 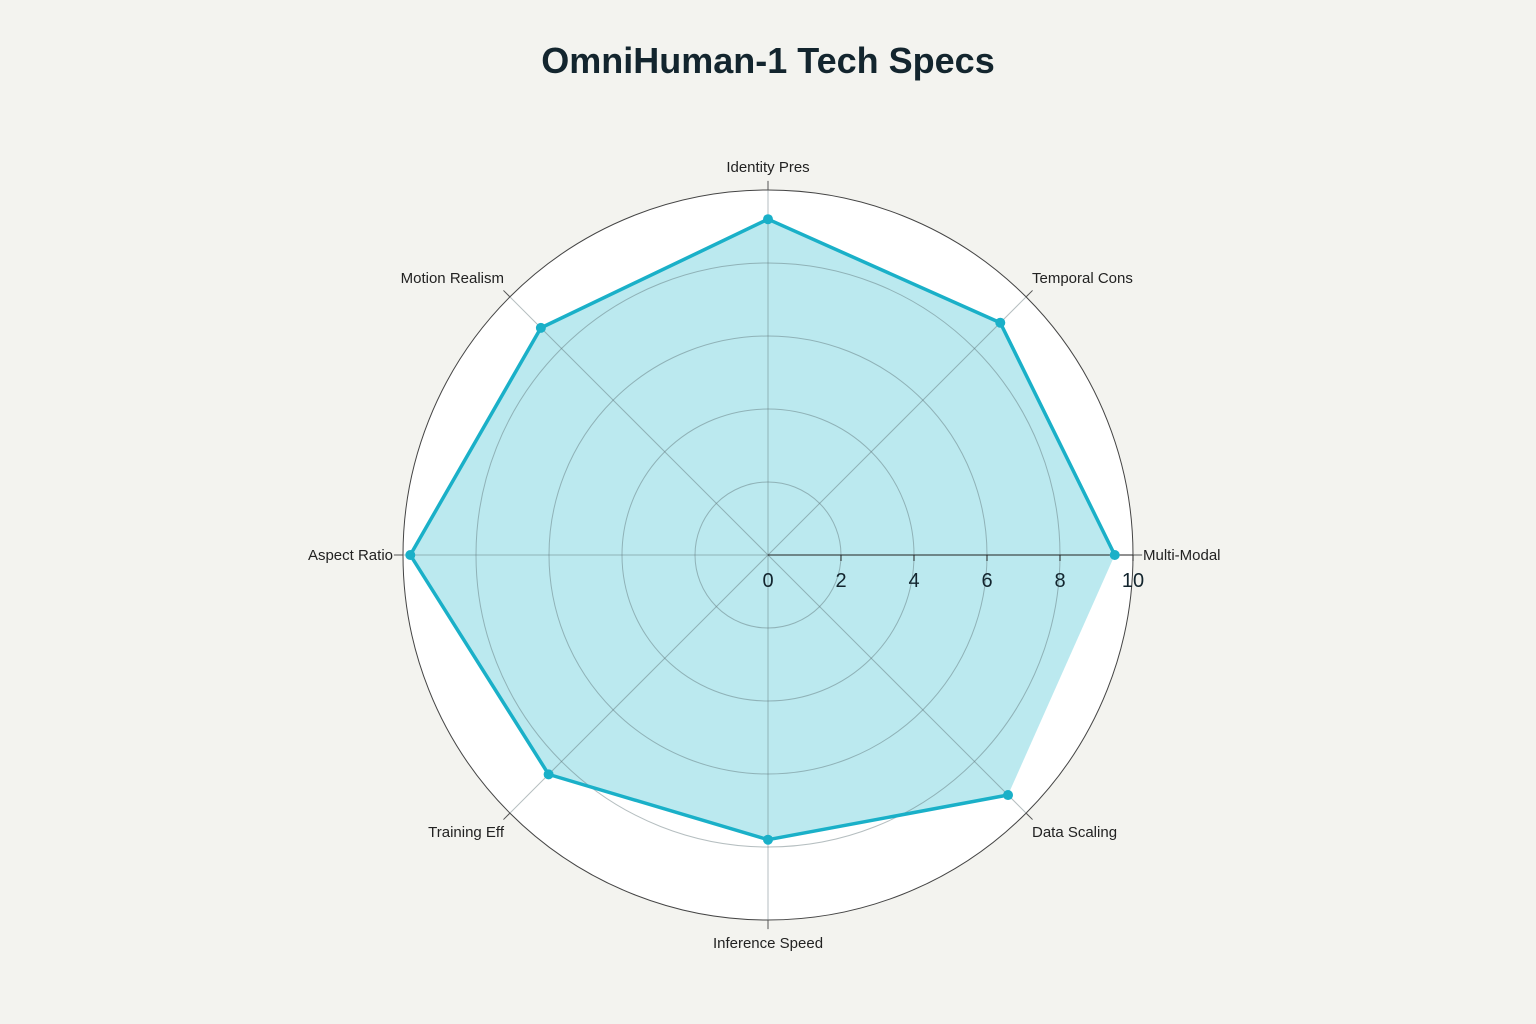 I want to click on axis-label: Inference Speed, so click(x=768, y=943).